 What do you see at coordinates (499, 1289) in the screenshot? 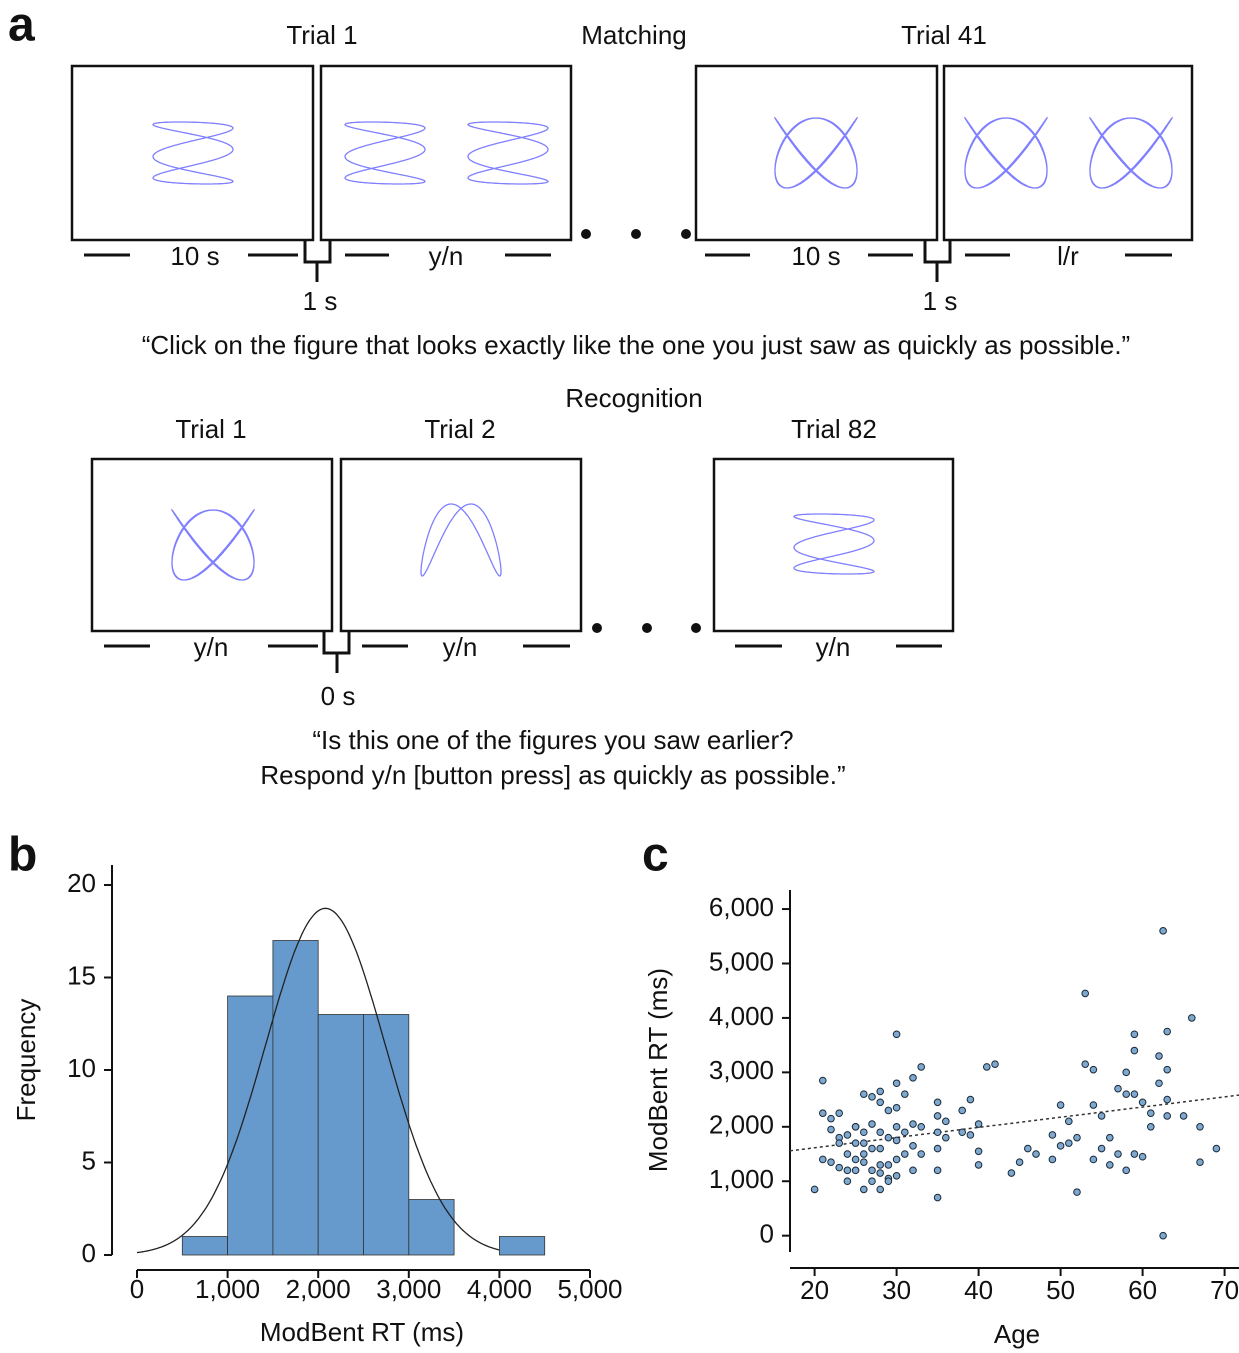
I see `x-tick-label: 4,000` at bounding box center [499, 1289].